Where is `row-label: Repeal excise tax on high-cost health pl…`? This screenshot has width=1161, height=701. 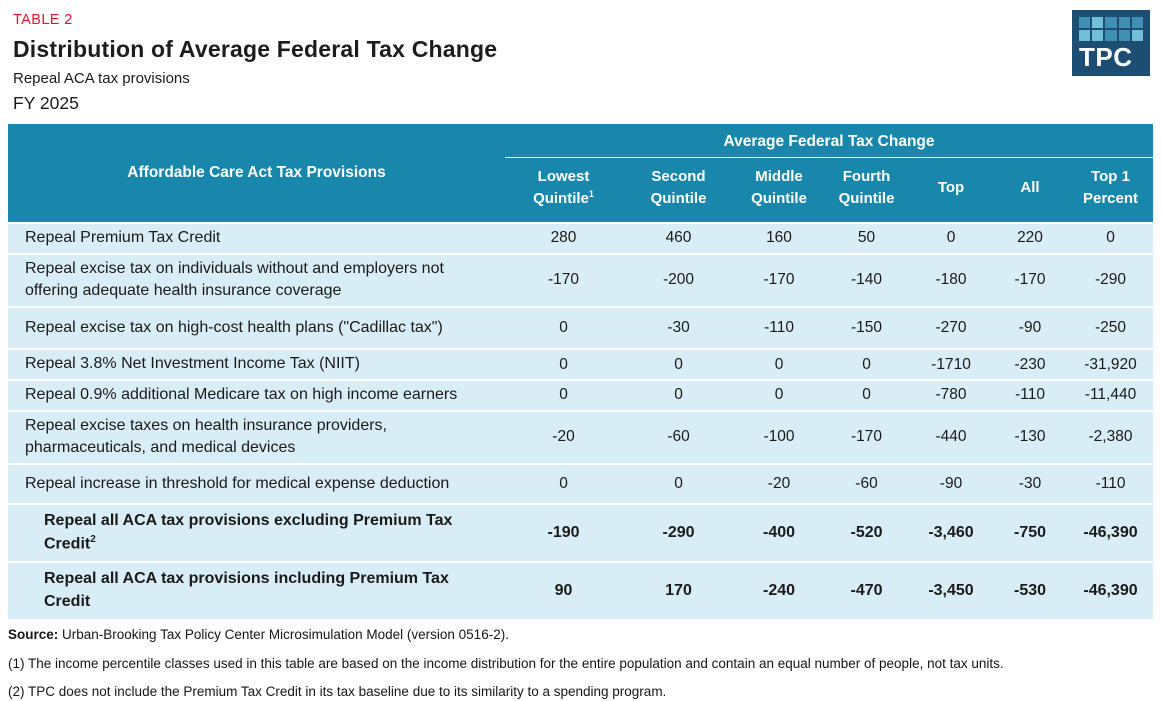
row-label: Repeal excise tax on high-cost health pl… is located at coordinates (234, 327).